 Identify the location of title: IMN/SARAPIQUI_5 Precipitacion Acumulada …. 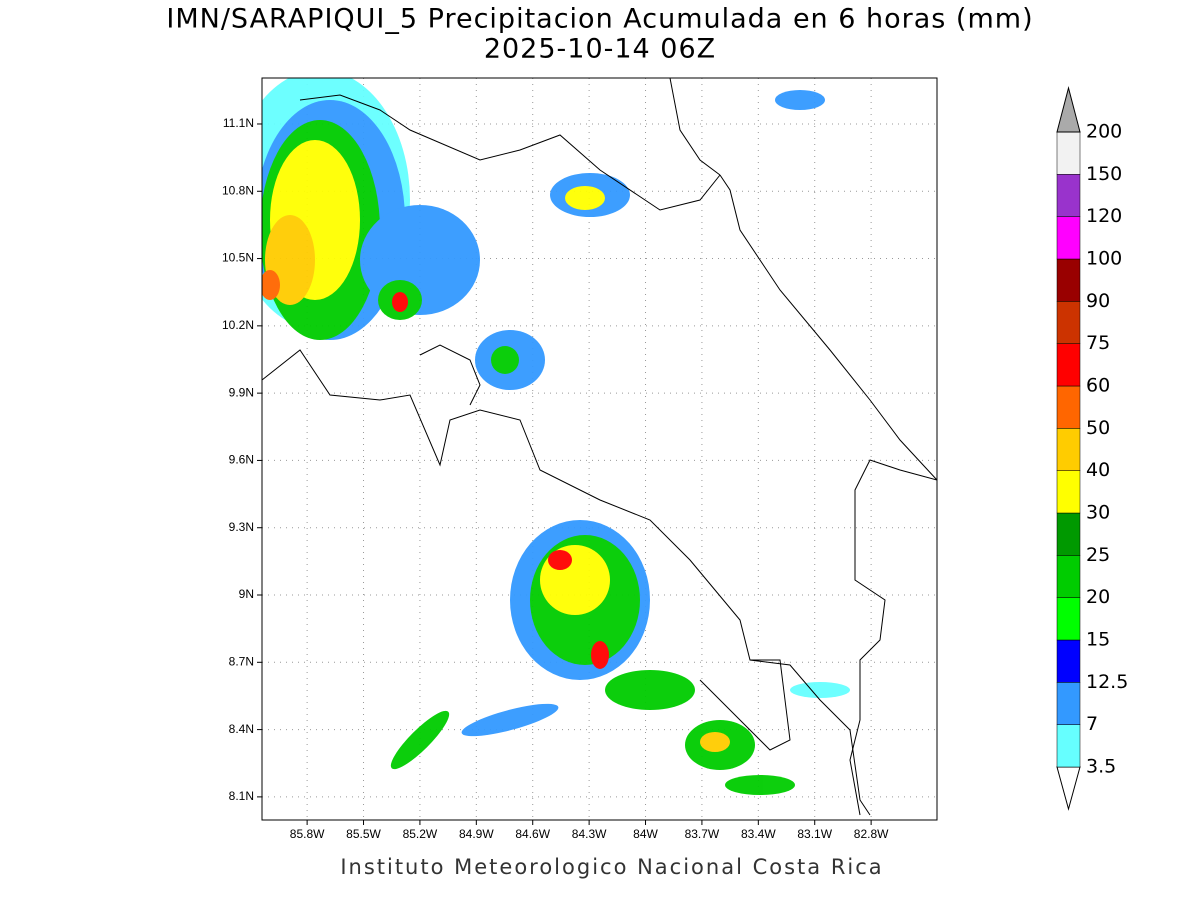
(599, 19).